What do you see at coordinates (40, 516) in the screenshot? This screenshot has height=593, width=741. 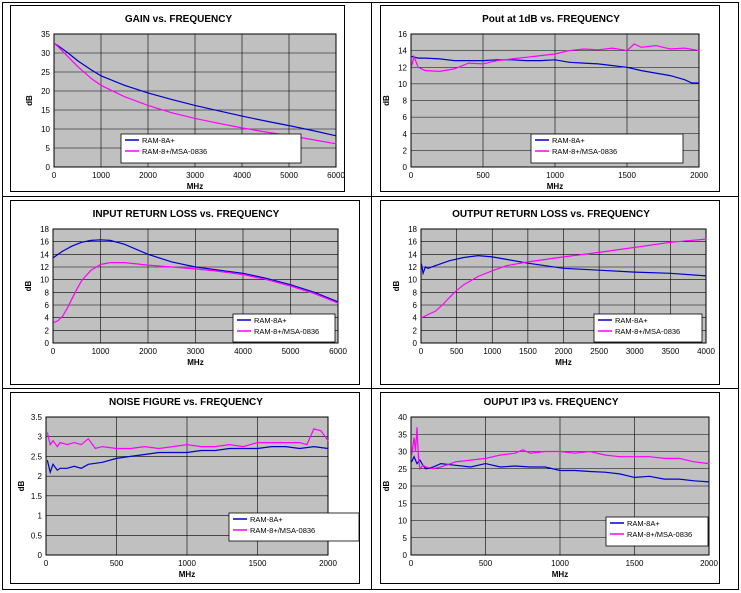 I see `y-tick-label: 1` at bounding box center [40, 516].